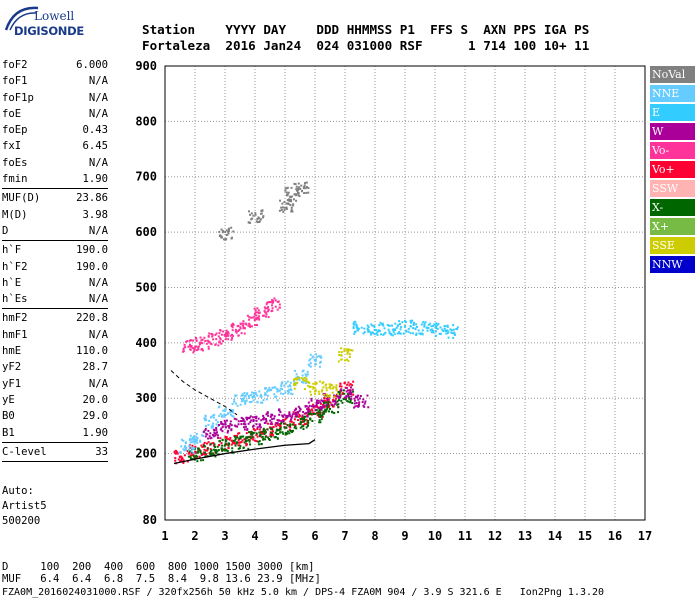 The height and width of the screenshot is (600, 700). What do you see at coordinates (146, 287) in the screenshot?
I see `y-tick-label: 500` at bounding box center [146, 287].